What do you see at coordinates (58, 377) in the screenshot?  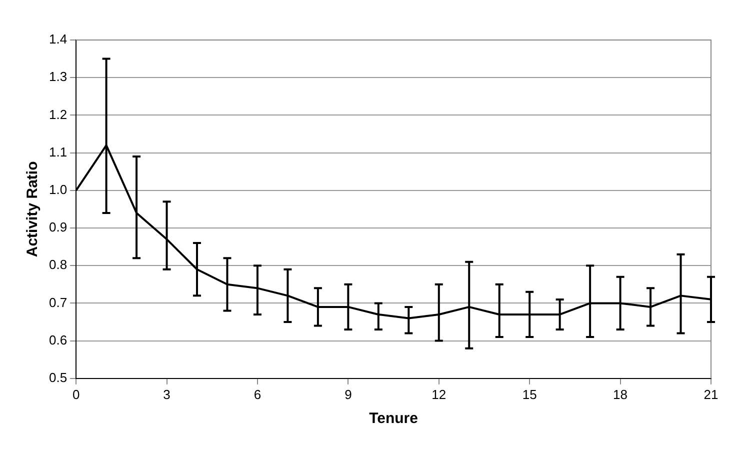 I see `y-tick-label: 0.5` at bounding box center [58, 377].